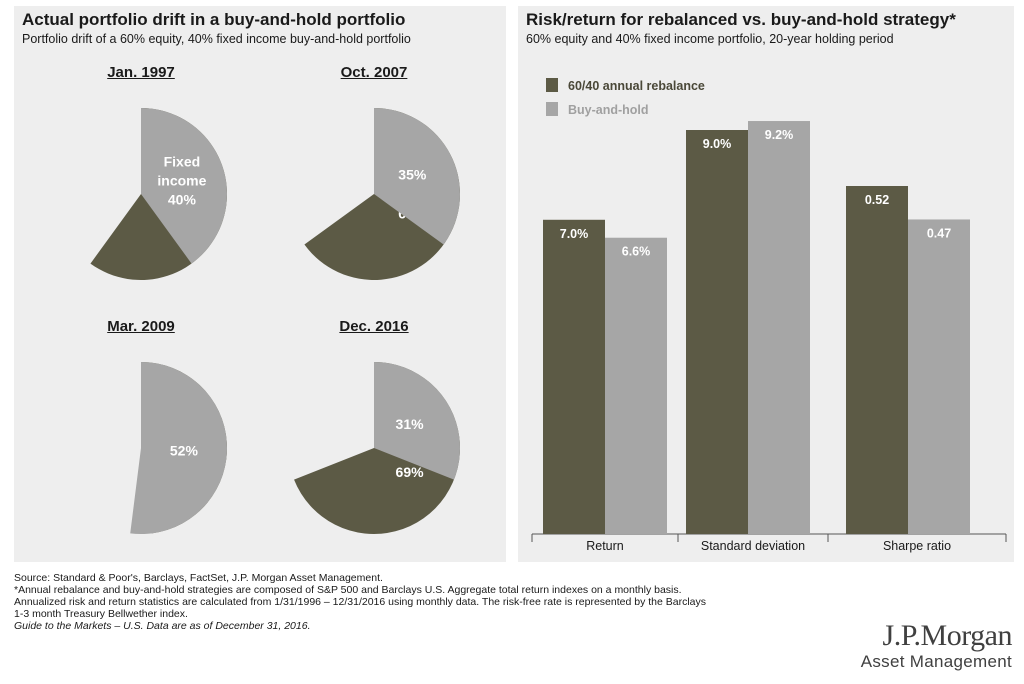  Describe the element at coordinates (410, 472) in the screenshot. I see `pie-3-label-0: 69%` at that location.